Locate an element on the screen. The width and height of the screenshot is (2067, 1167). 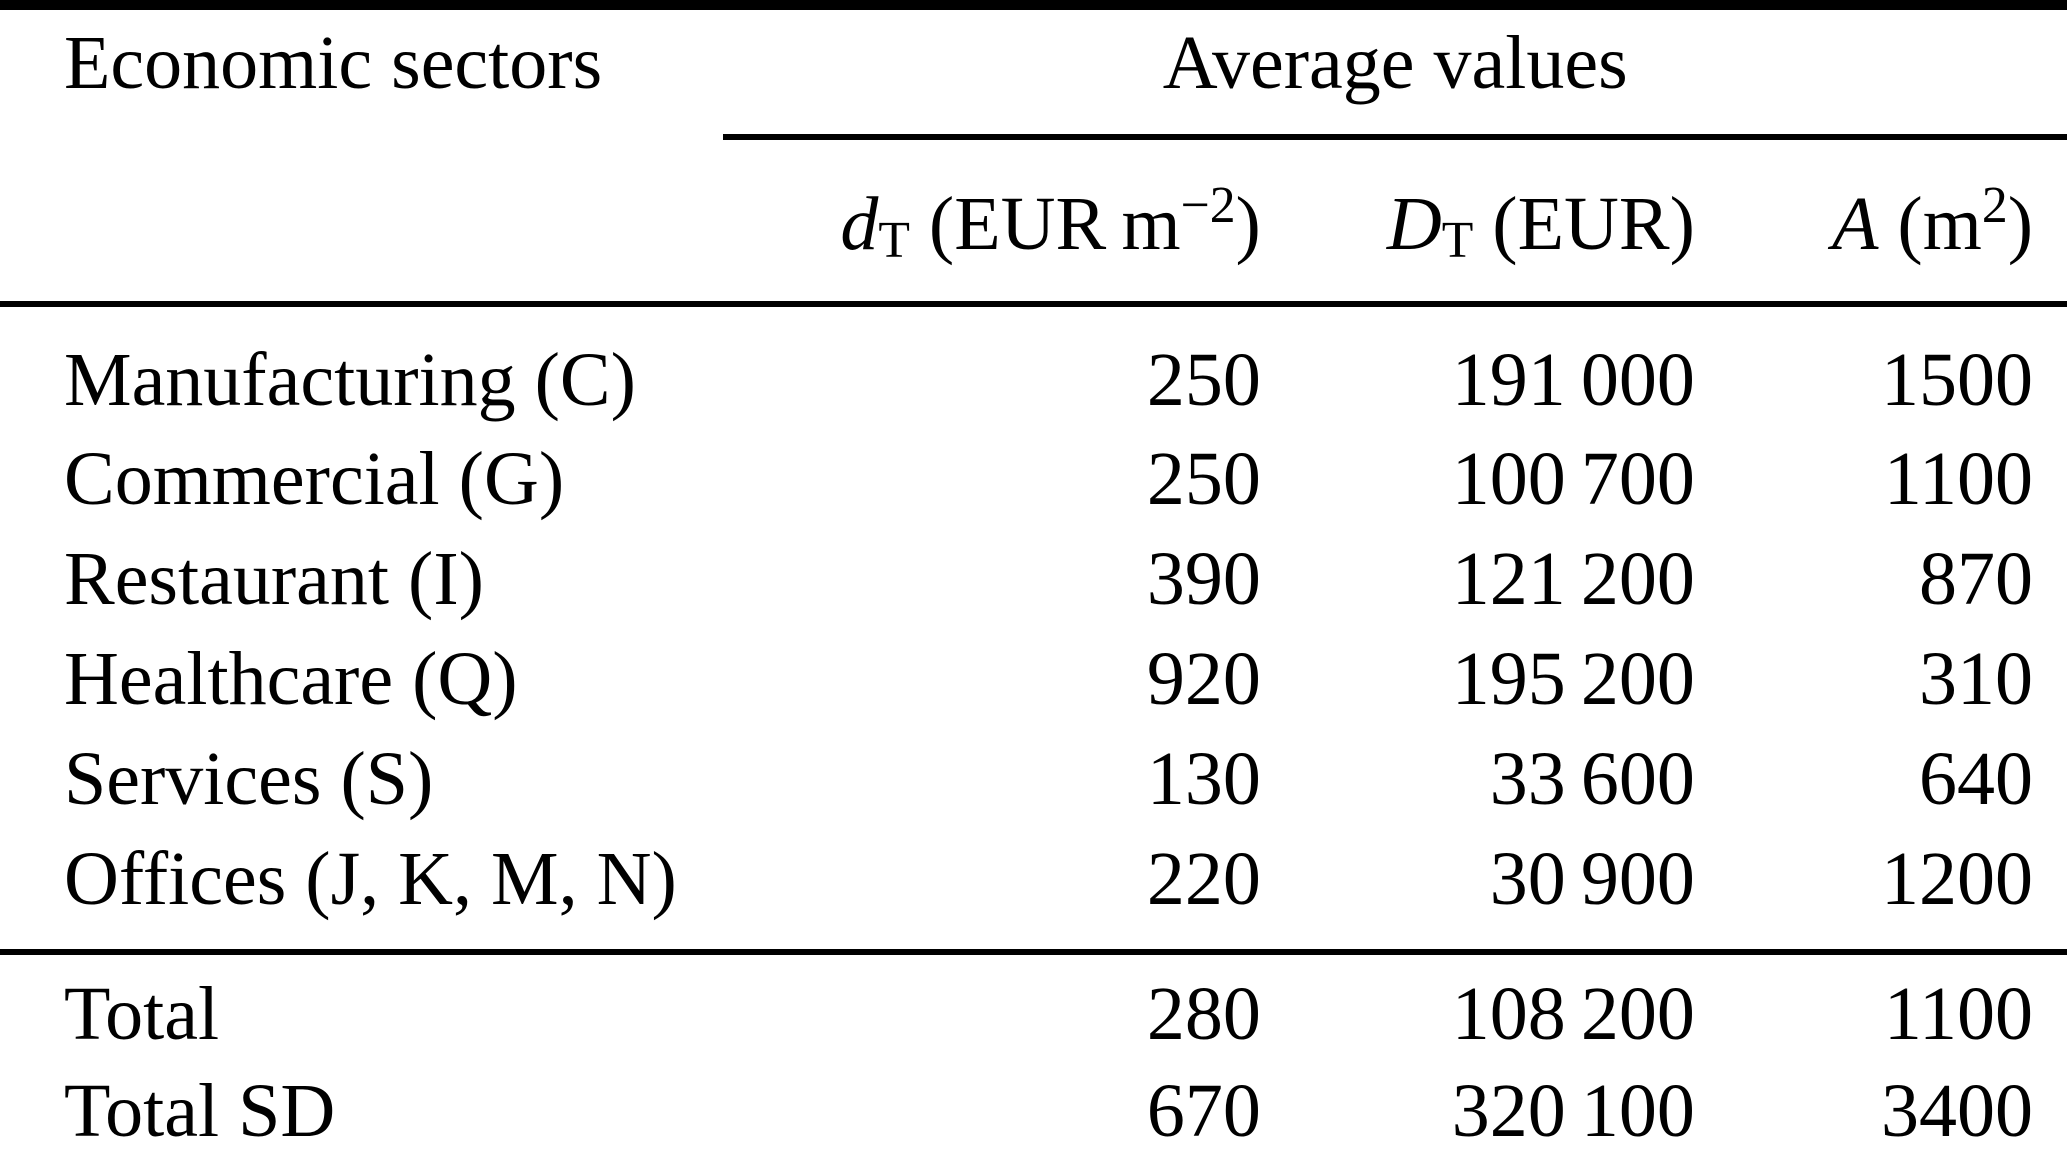
area-value: 310 is located at coordinates (1976, 678).